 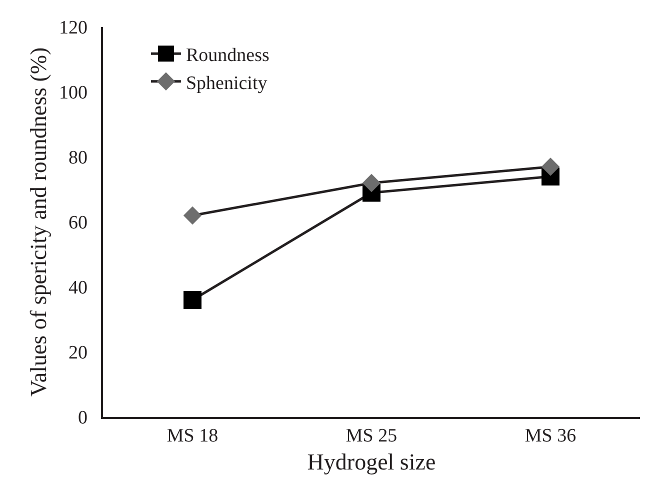 I want to click on y-tick-label: 120, so click(x=73, y=28).